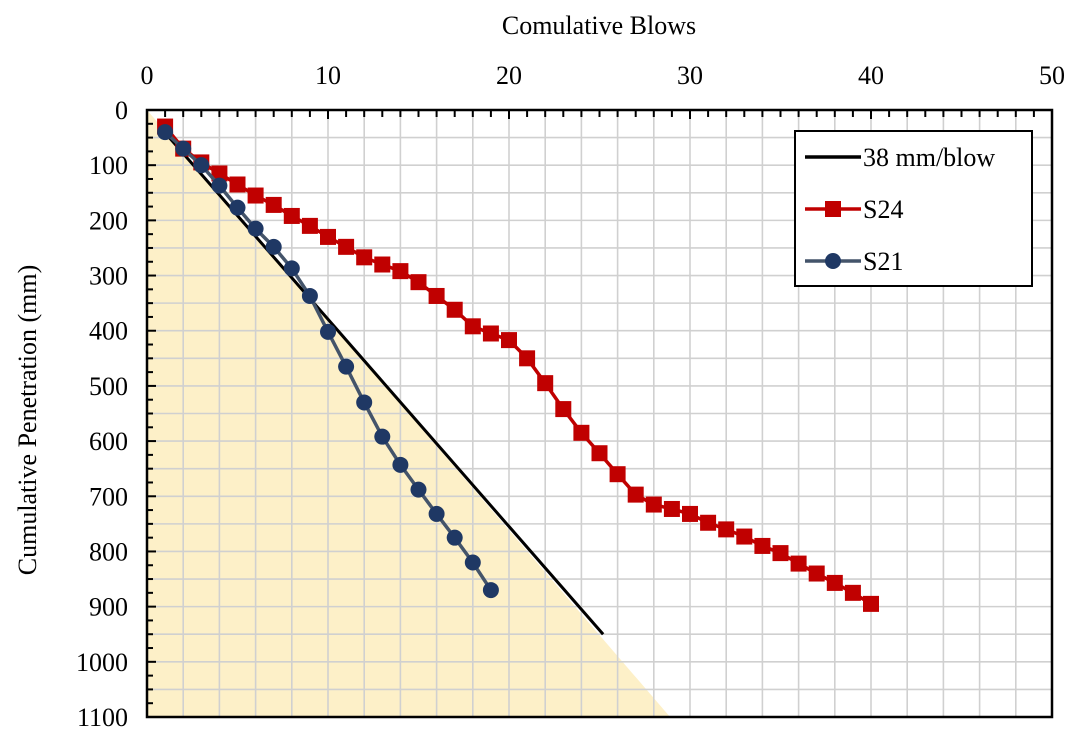  Describe the element at coordinates (108, 607) in the screenshot. I see `y-tick-label: 900` at that location.